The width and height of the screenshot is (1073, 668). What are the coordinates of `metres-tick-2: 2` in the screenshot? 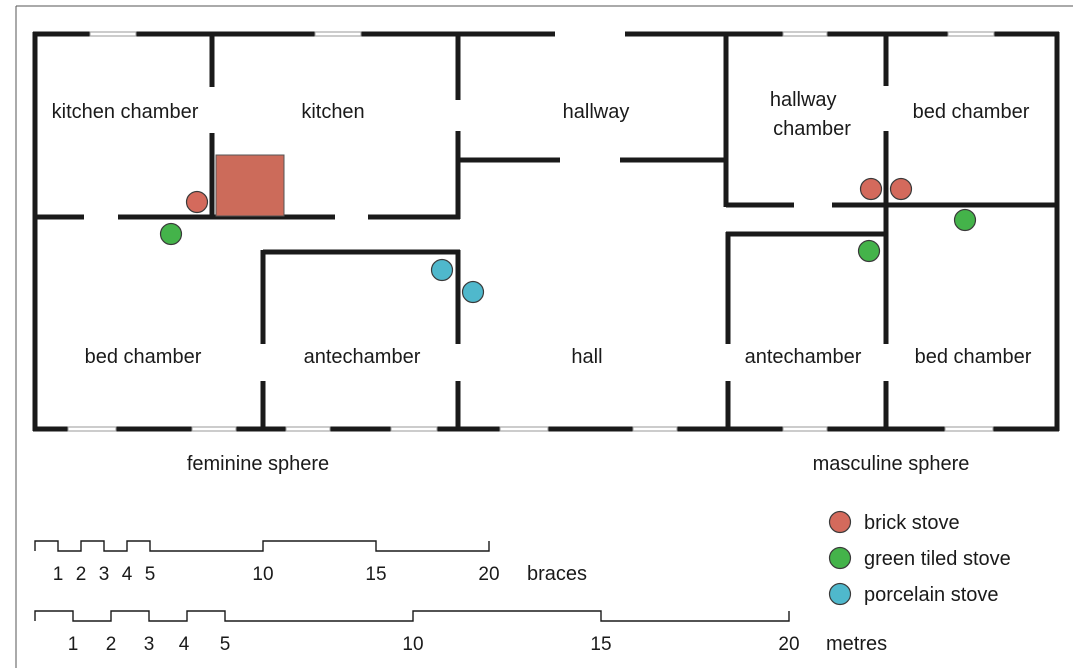 It's located at (111, 644).